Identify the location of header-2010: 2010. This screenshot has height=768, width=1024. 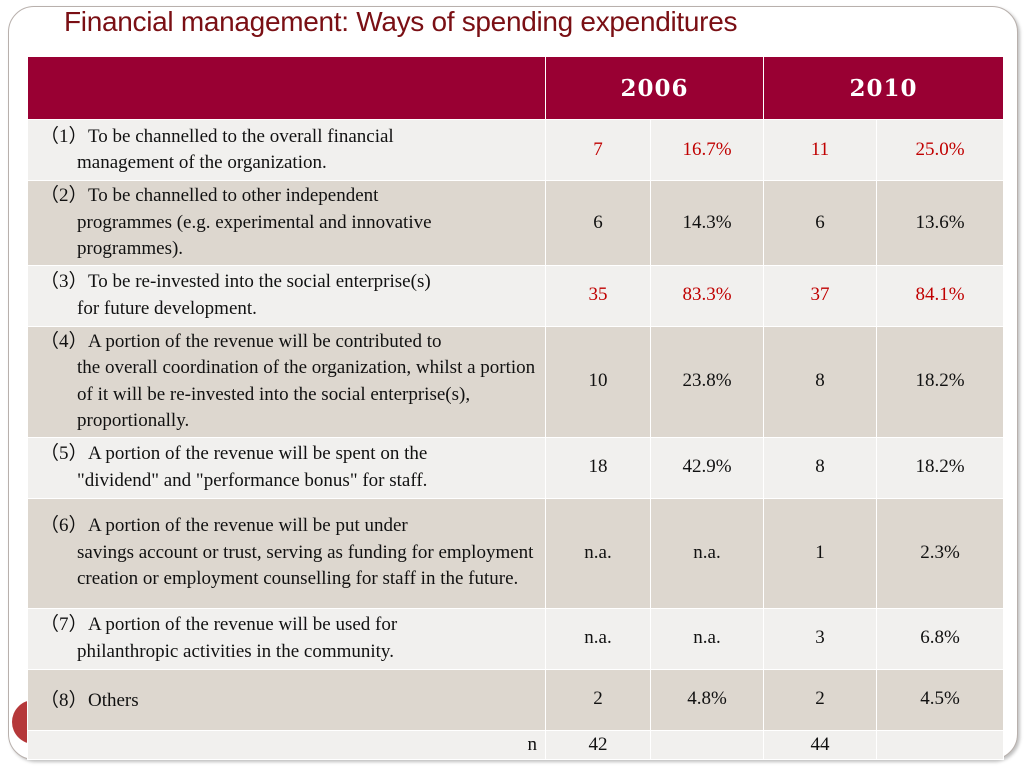
(884, 88).